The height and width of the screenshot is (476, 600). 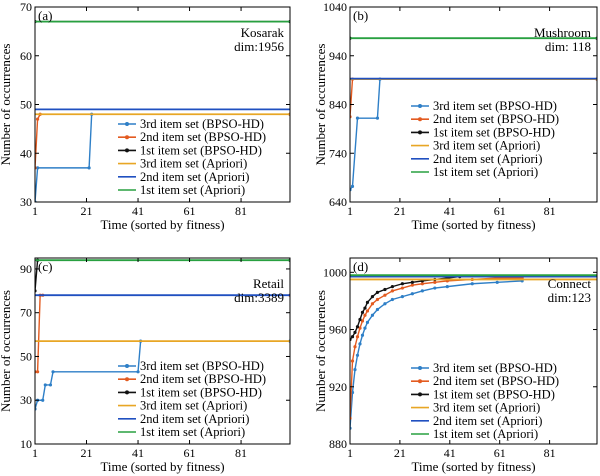 What do you see at coordinates (192, 432) in the screenshot?
I see `panel-c-legend-entry-6: 1st item set (Apriori)` at bounding box center [192, 432].